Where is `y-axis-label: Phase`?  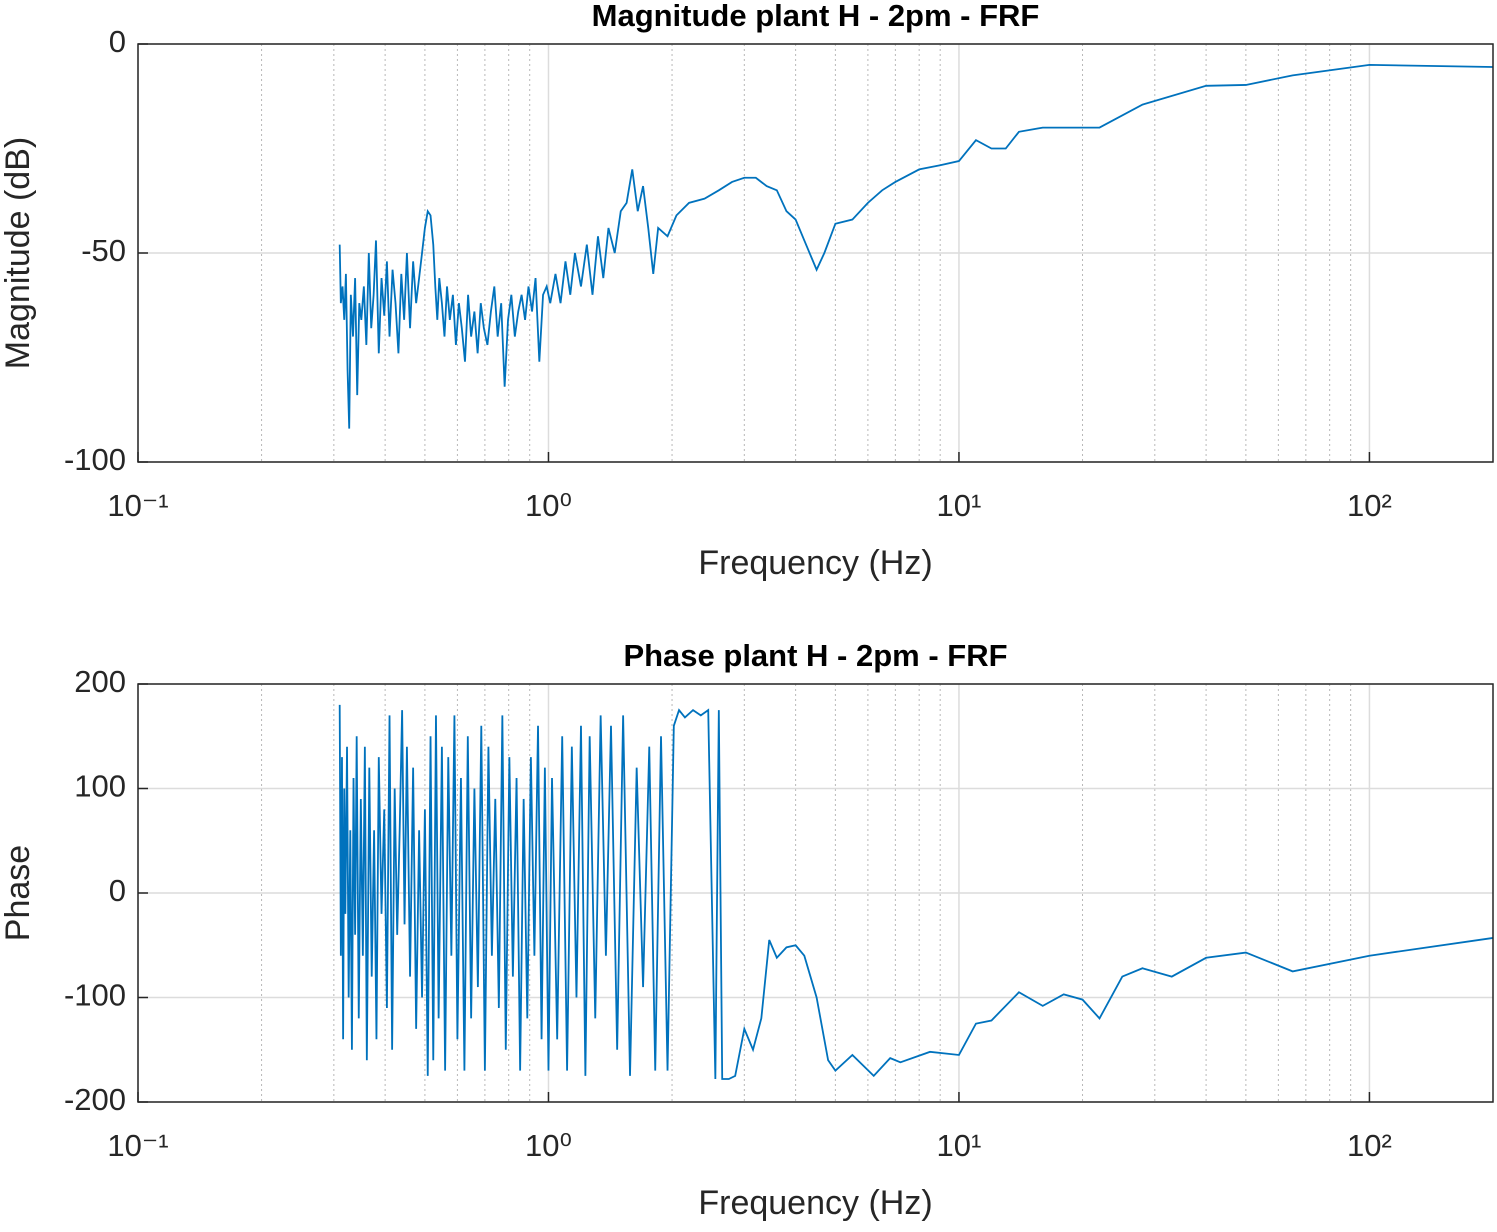 y-axis-label: Phase is located at coordinates (18, 893).